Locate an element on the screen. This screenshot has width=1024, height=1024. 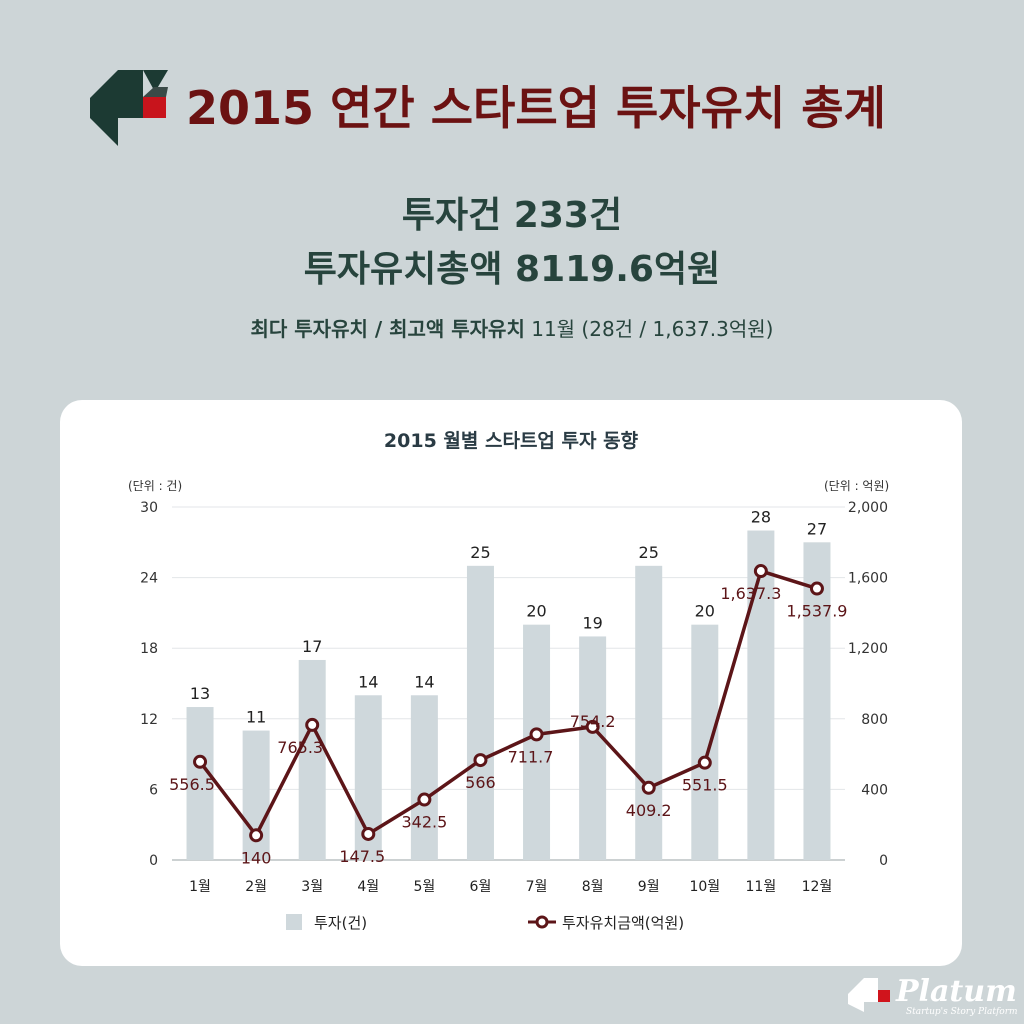
line-value-label: 765.3 is located at coordinates (300, 747).